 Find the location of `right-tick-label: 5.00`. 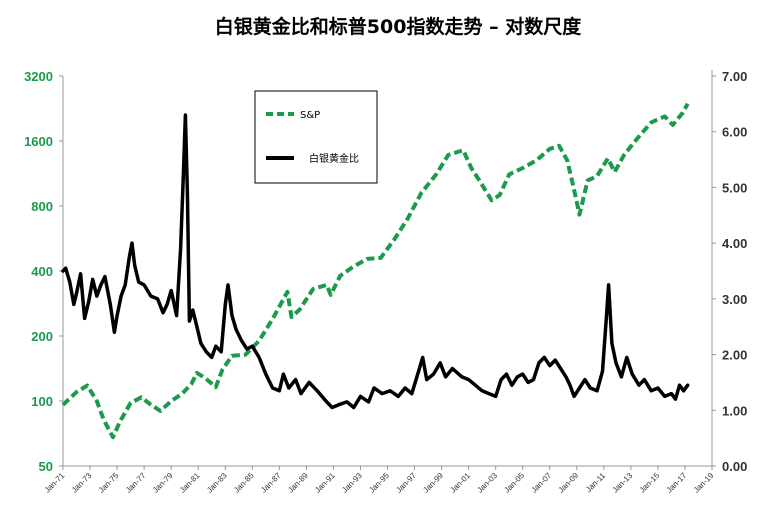

right-tick-label: 5.00 is located at coordinates (734, 187).